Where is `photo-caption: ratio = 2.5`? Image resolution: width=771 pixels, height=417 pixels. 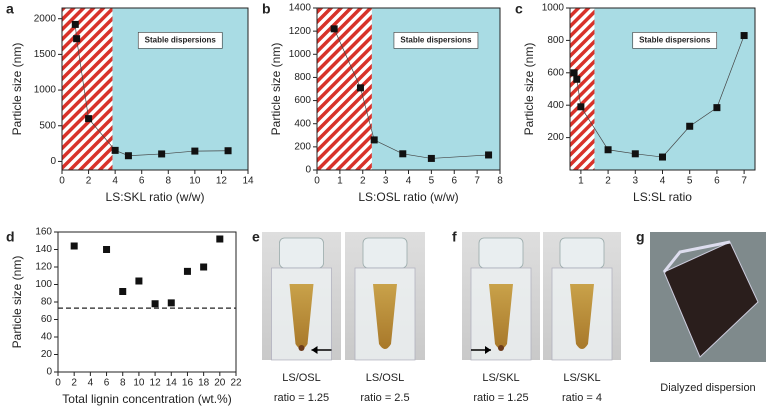
photo-caption: ratio = 2.5 is located at coordinates (384, 398).